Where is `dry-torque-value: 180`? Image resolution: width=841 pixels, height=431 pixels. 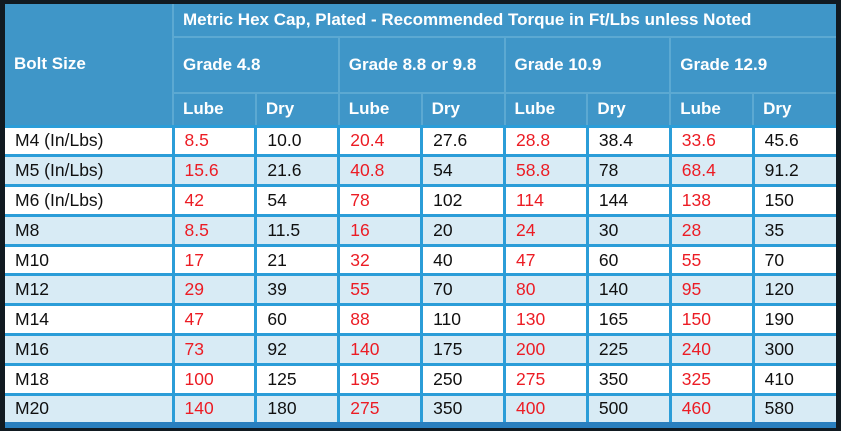 dry-torque-value: 180 is located at coordinates (297, 407).